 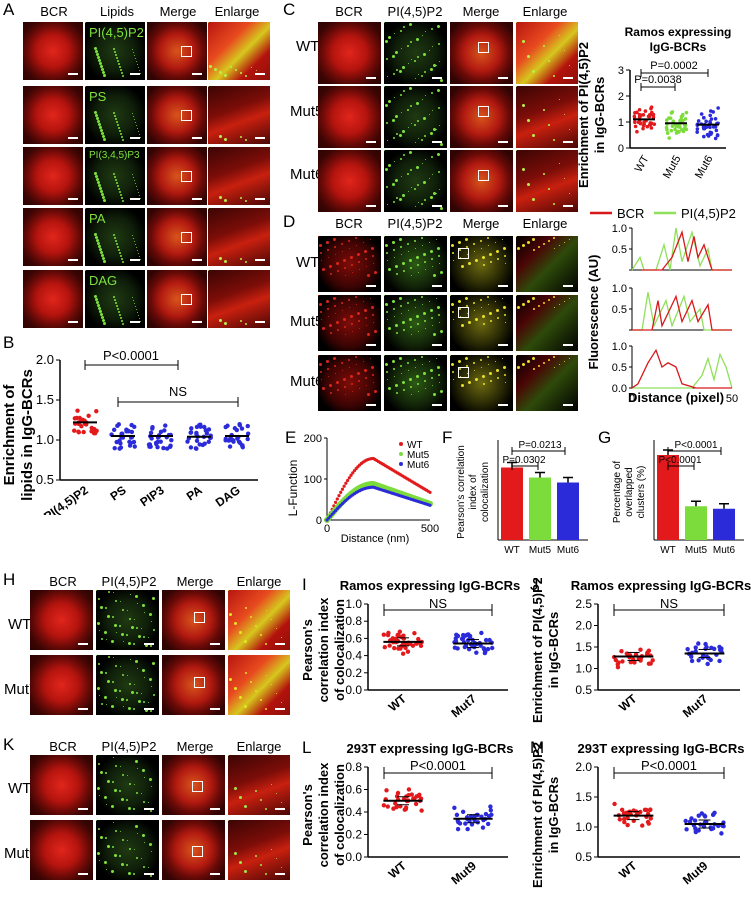 What do you see at coordinates (593, 312) in the screenshot?
I see `d-ylabel: Fluorescence (AU)` at bounding box center [593, 312].